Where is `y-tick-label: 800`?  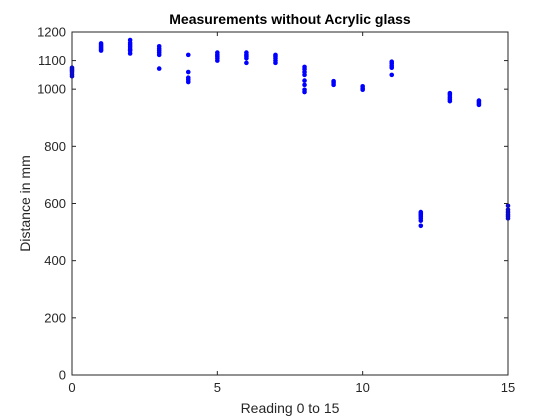 y-tick-label: 800 is located at coordinates (55, 146).